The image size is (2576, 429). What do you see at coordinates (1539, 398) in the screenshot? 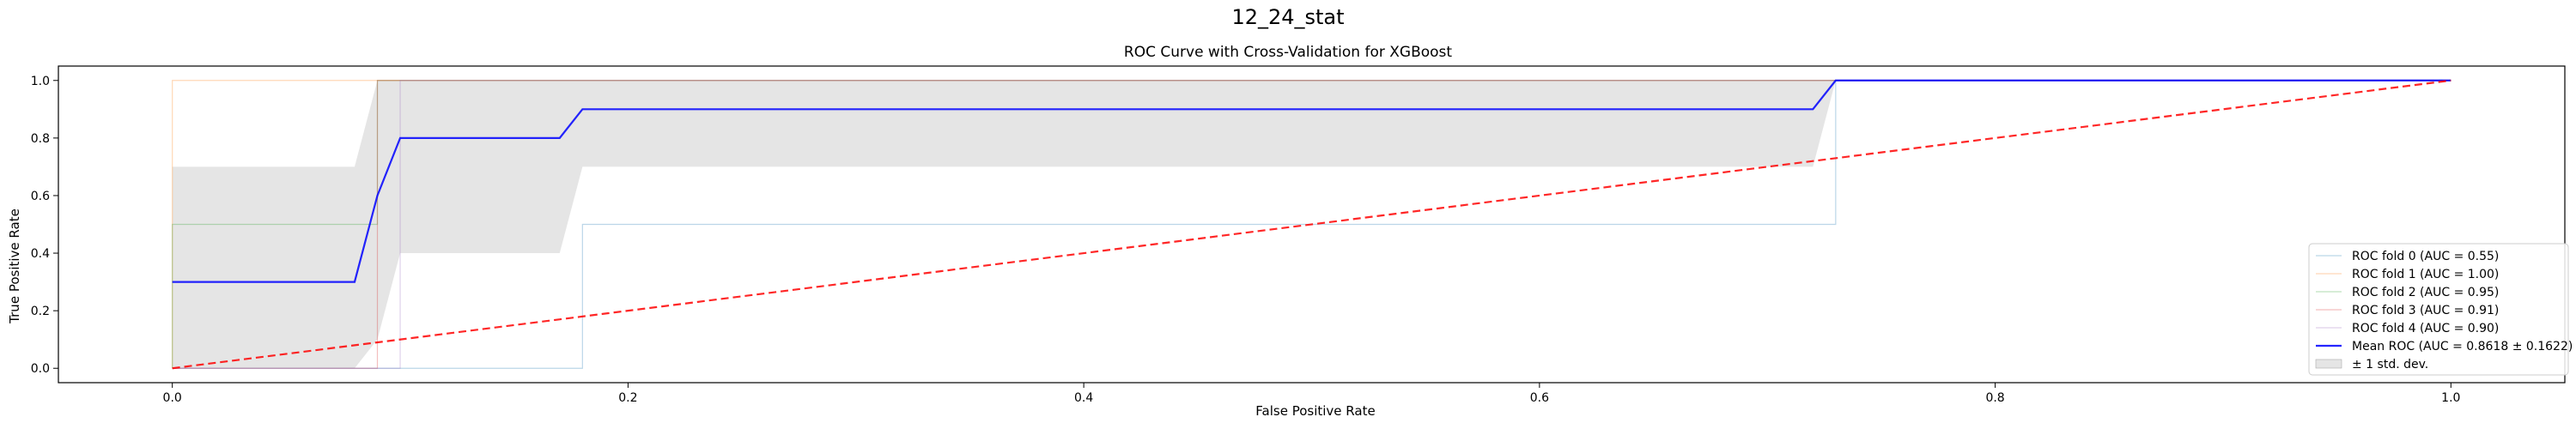
I see `x-tick-label: 0.6` at bounding box center [1539, 398].